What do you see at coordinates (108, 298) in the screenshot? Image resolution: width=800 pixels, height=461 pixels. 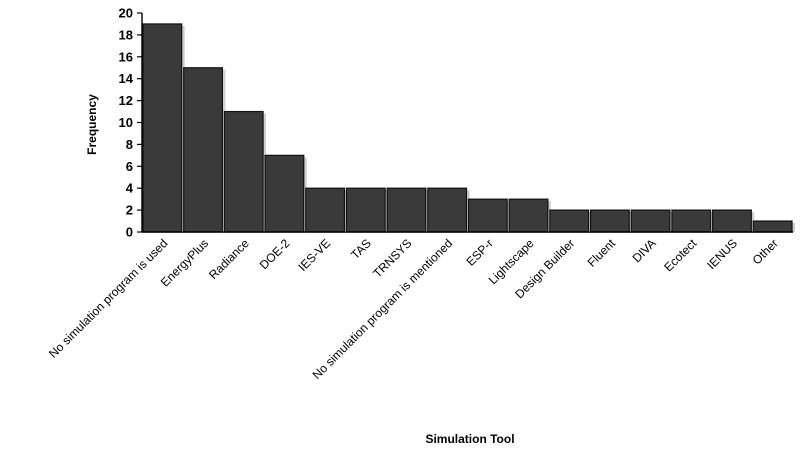 I see `x-tick-label: No simulation program is used` at bounding box center [108, 298].